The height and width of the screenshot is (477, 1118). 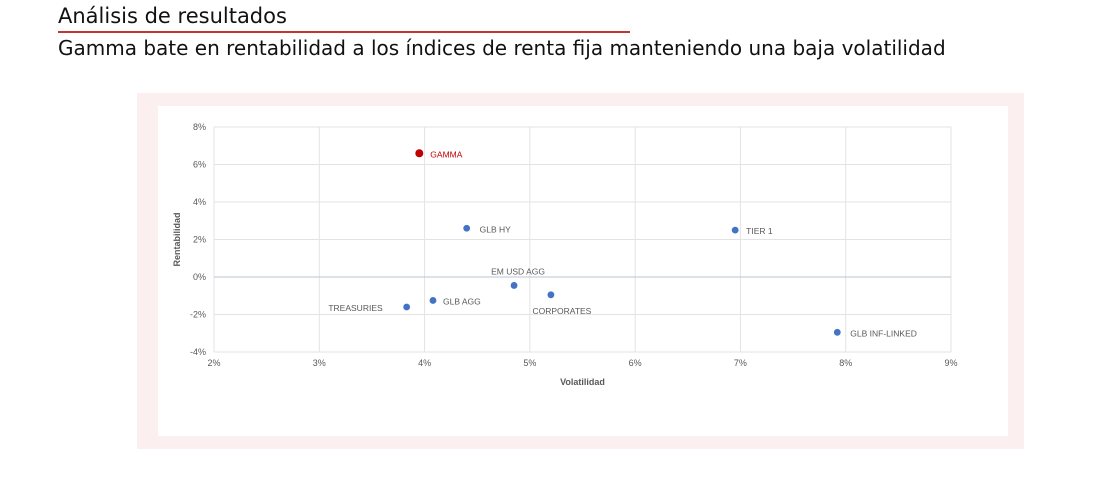 What do you see at coordinates (518, 271) in the screenshot?
I see `point-label: EM USD AGG` at bounding box center [518, 271].